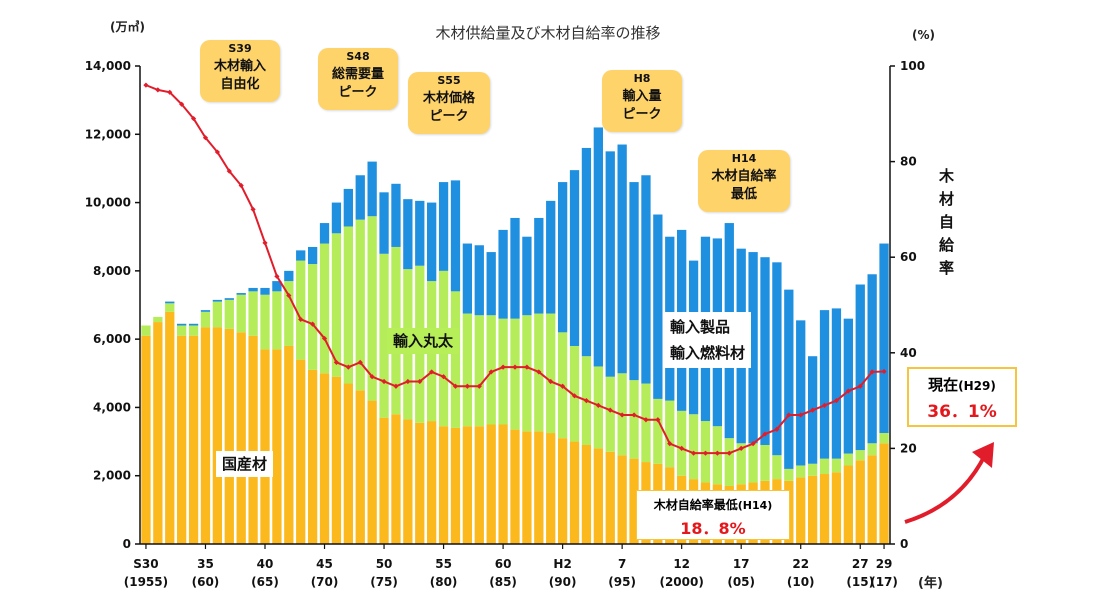 The width and height of the screenshot is (1096, 607). What do you see at coordinates (170, 92) in the screenshot?
I see `rate-point-1957` at bounding box center [170, 92].